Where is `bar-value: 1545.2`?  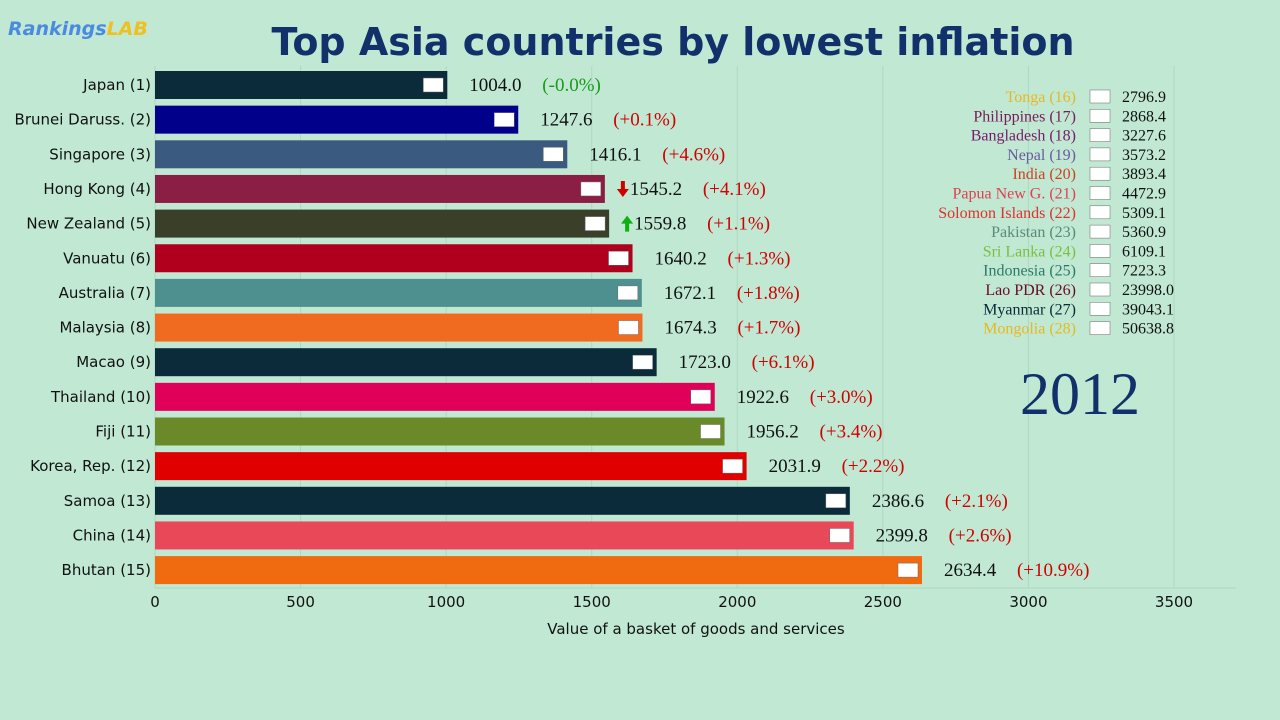 bar-value: 1545.2 is located at coordinates (656, 189).